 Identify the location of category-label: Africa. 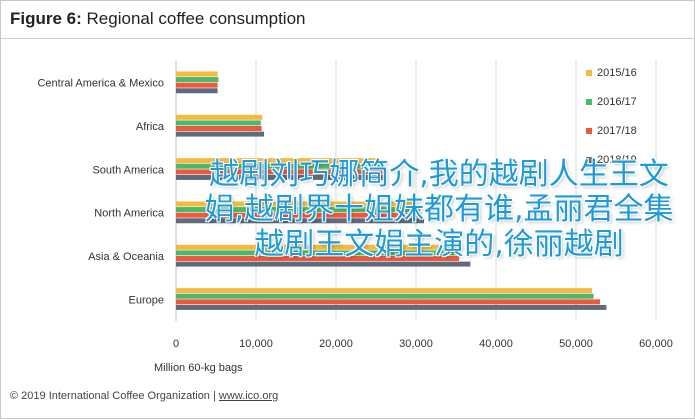
(150, 127).